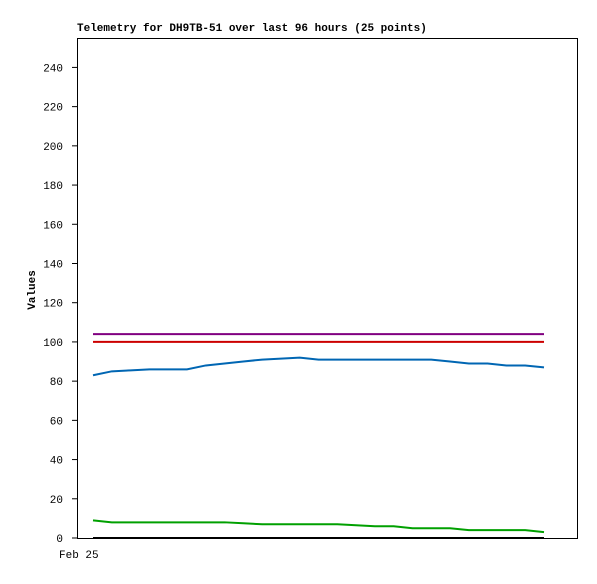 The width and height of the screenshot is (597, 584). What do you see at coordinates (56, 462) in the screenshot?
I see `y-tick-label: 40` at bounding box center [56, 462].